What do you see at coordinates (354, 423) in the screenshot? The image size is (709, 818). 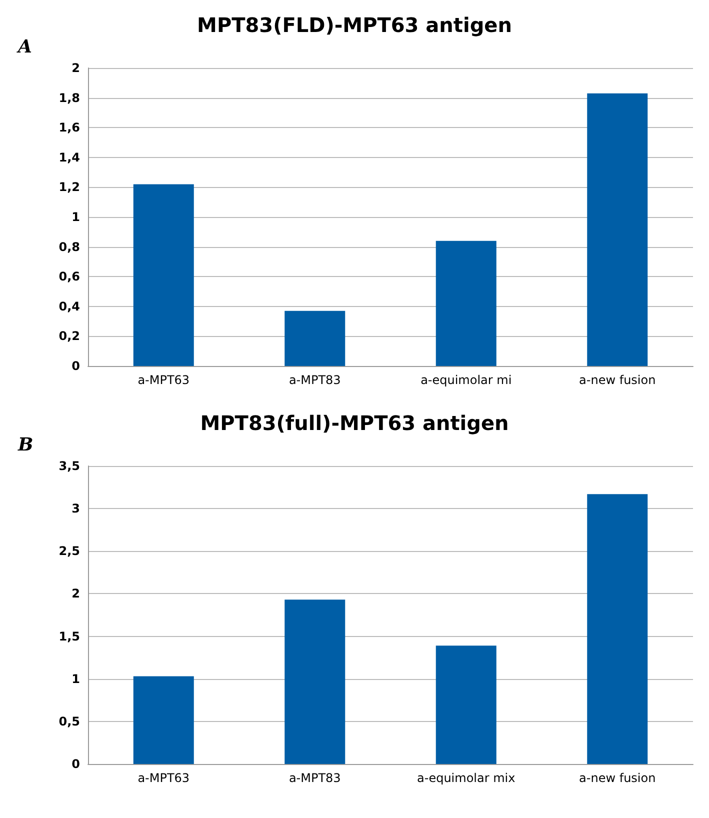 I see `chart-title: MPT83(full)-MPT63 antigen` at bounding box center [354, 423].